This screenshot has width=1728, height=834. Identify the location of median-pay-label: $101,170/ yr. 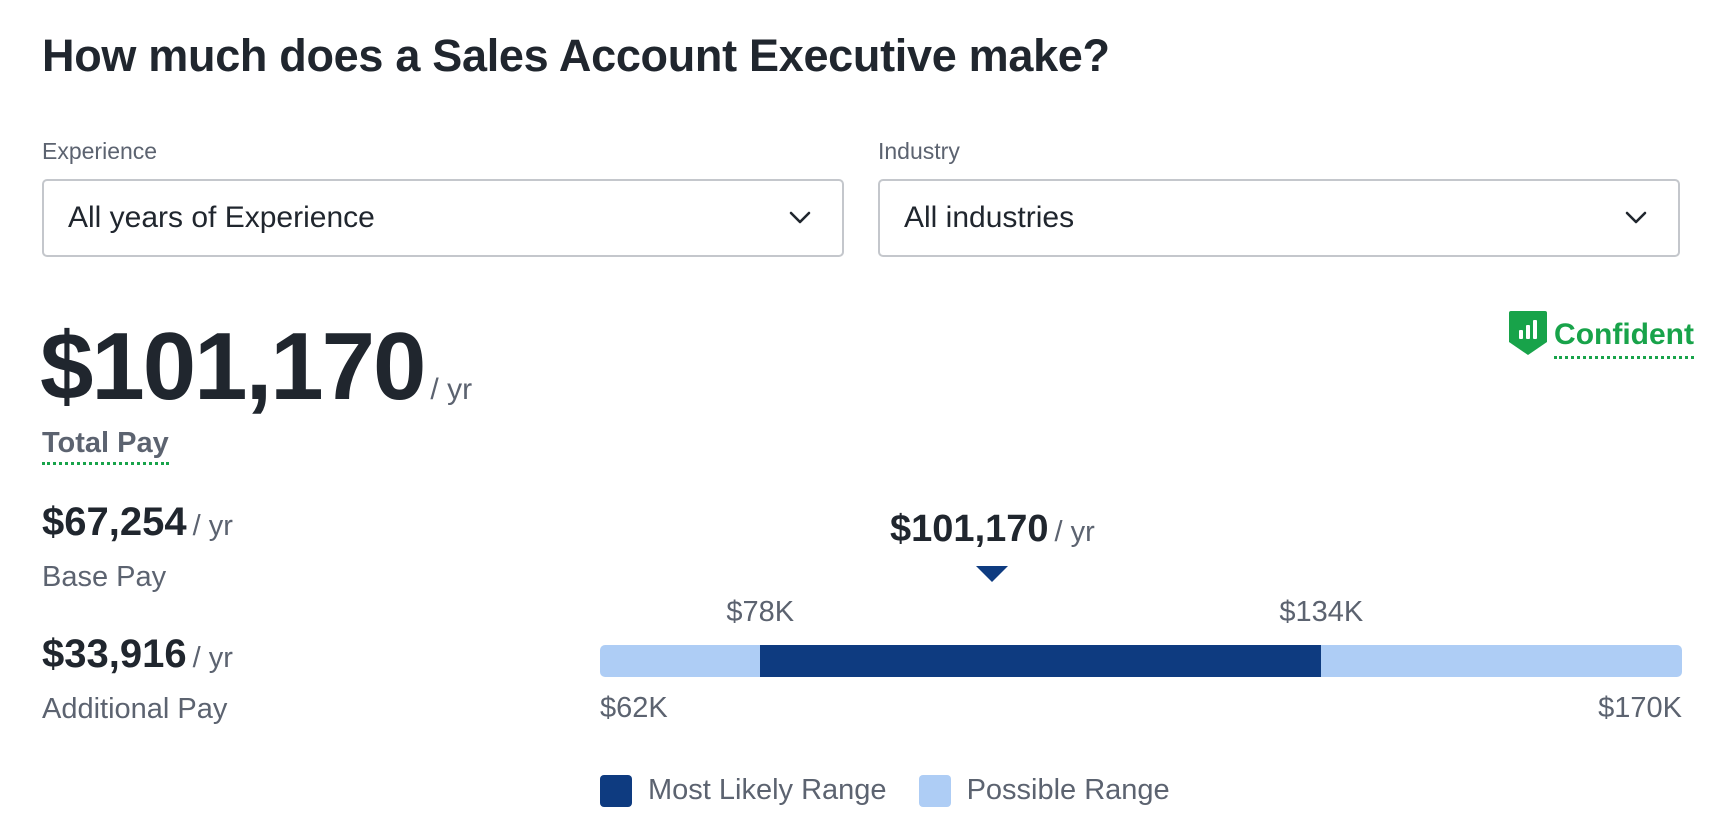
(992, 529).